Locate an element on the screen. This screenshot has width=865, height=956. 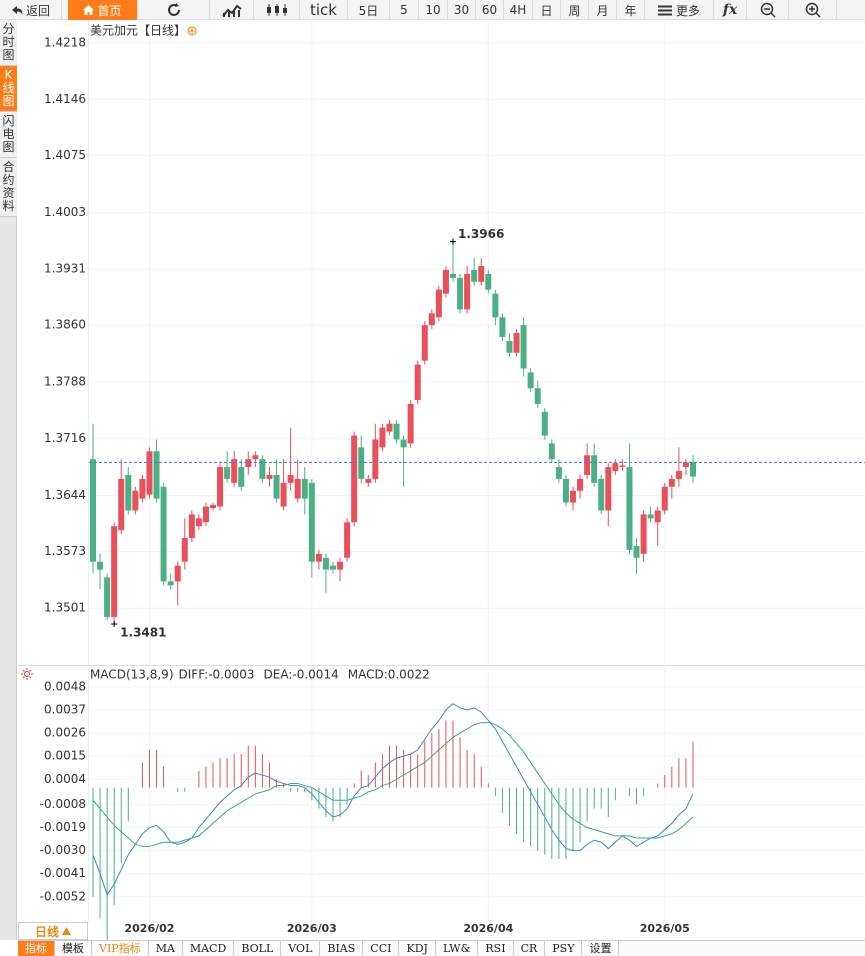
max-label: 1.3966 is located at coordinates (481, 234).